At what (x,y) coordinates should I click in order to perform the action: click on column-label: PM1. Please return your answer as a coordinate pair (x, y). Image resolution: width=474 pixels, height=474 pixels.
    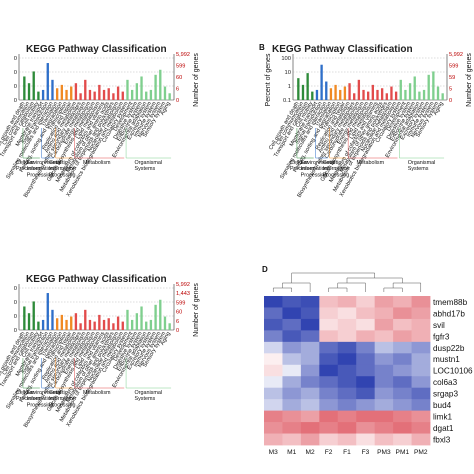
    Looking at the image, I should click on (403, 452).